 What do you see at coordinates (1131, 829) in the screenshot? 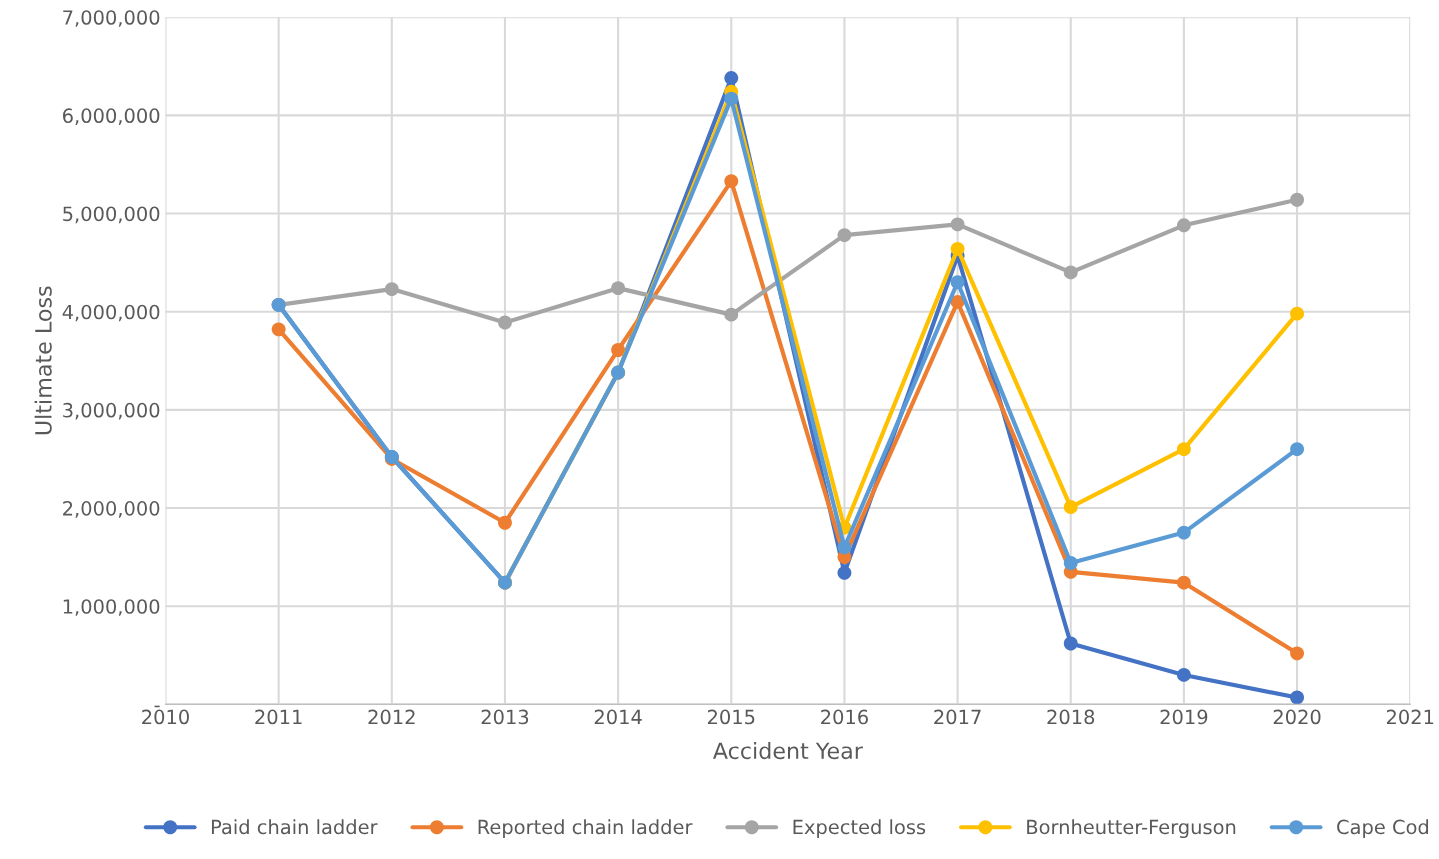
I see `legend-label: Bornheutter-Ferguson` at bounding box center [1131, 829].